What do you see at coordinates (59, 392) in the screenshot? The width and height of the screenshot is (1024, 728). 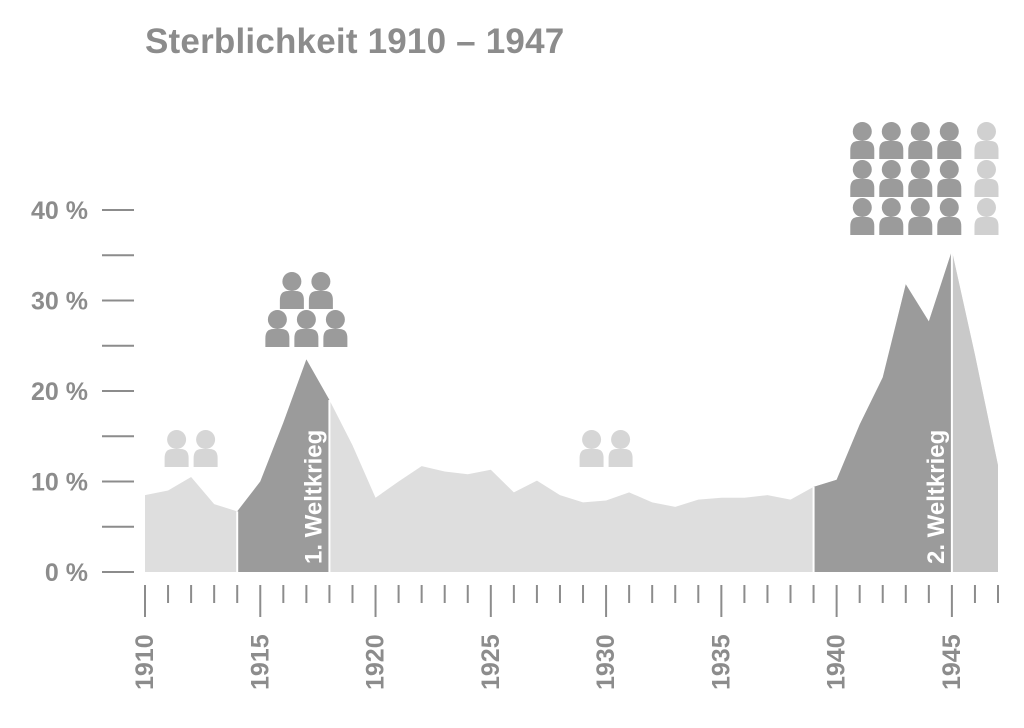 I see `y-tick-label: 20 %` at bounding box center [59, 392].